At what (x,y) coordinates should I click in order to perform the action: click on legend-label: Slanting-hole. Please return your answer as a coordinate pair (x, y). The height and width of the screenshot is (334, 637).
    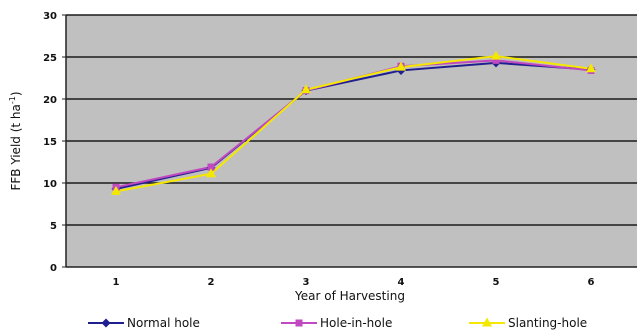
    Looking at the image, I should click on (547, 323).